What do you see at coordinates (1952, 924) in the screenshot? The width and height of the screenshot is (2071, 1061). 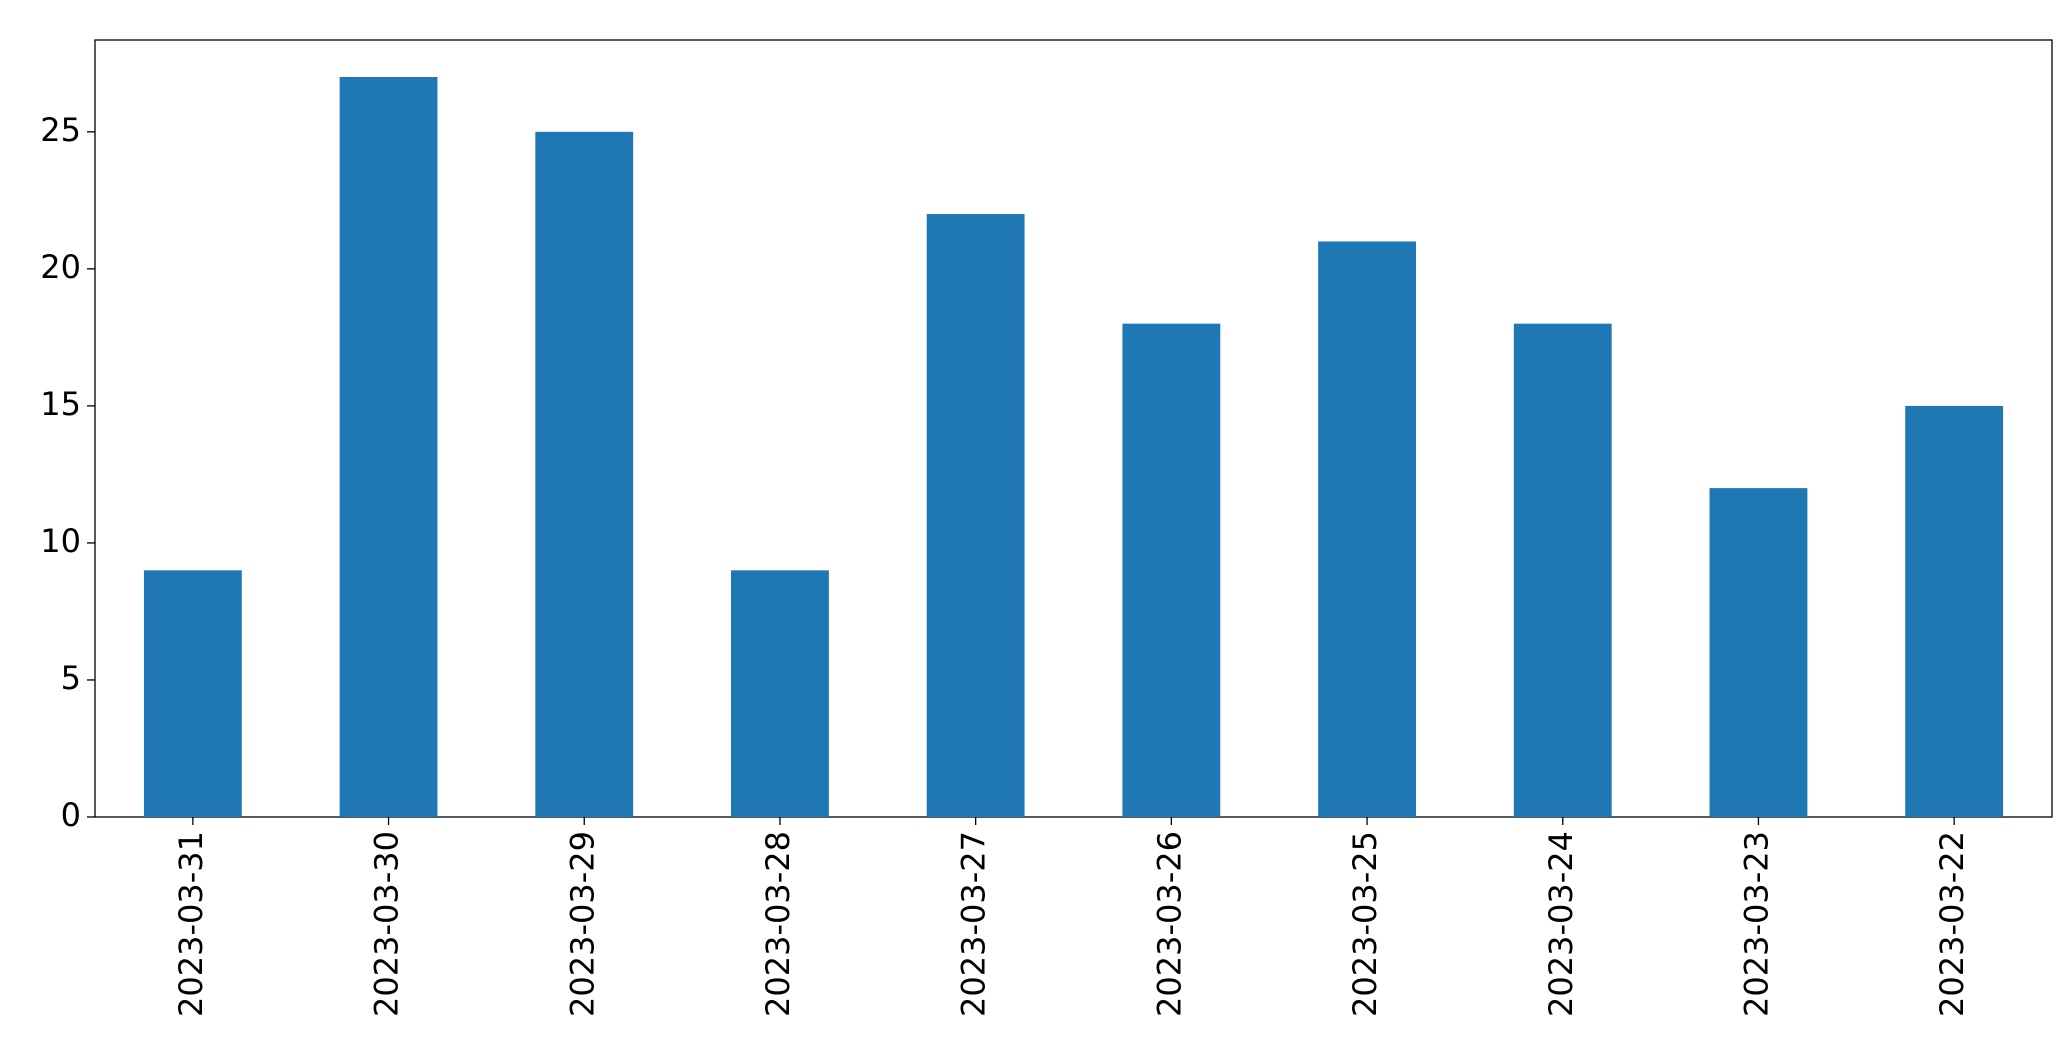 I see `x-tick-label: 2023-03-22` at bounding box center [1952, 924].